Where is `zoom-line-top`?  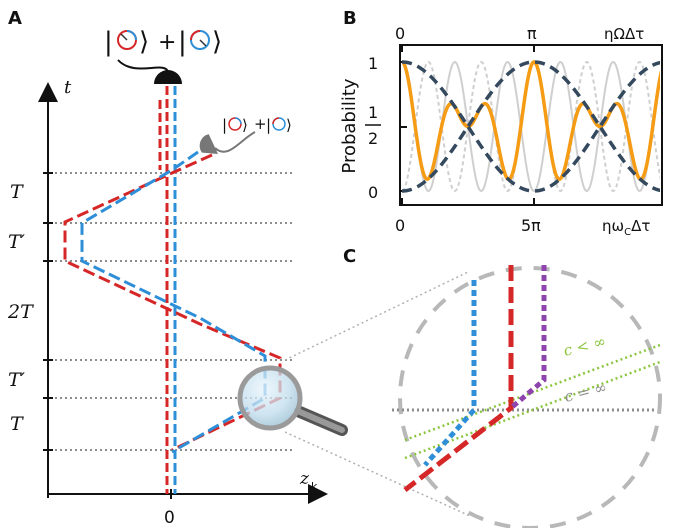 zoom-line-top is located at coordinates (376, 316).